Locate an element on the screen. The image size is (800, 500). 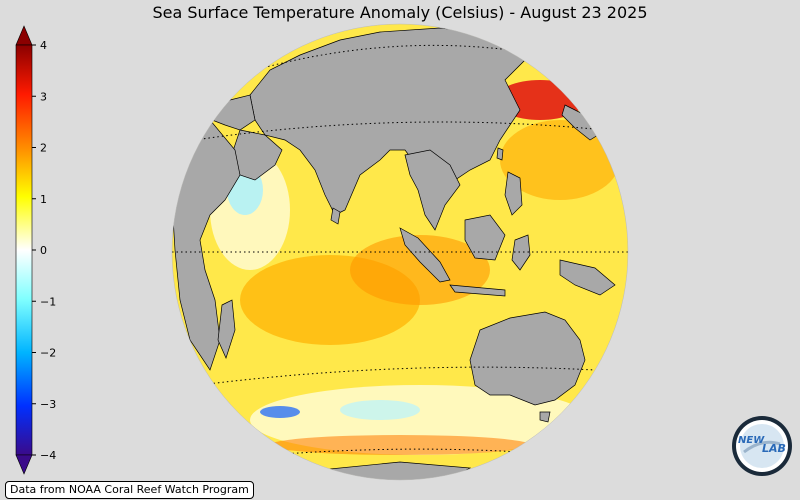
land-australia is located at coordinates (527, 358).